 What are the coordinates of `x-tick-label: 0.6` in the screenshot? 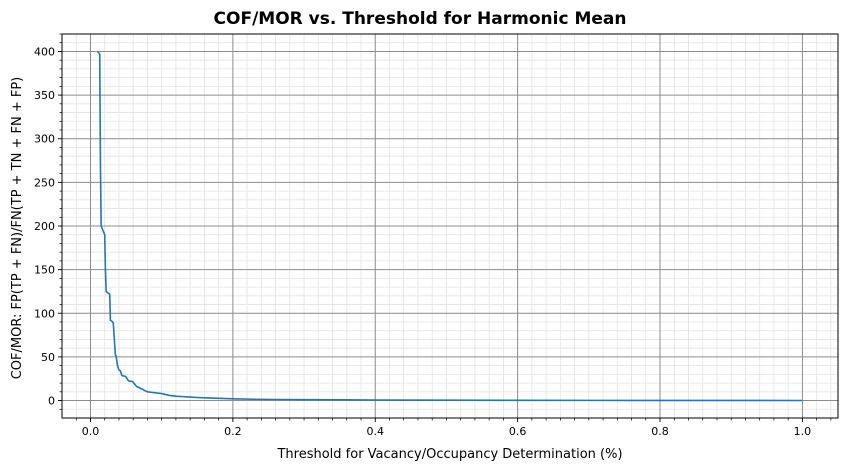 It's located at (518, 431).